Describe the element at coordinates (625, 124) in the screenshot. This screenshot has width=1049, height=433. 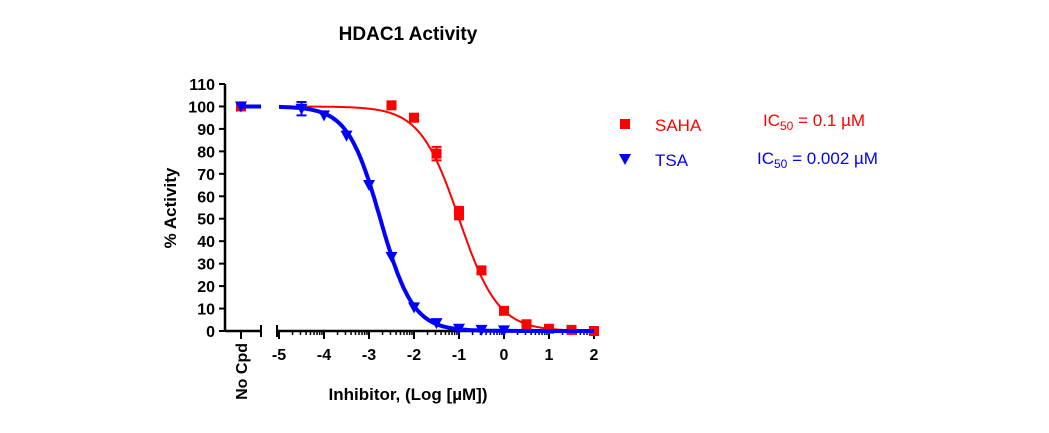
I see `saha-legend-marker` at that location.